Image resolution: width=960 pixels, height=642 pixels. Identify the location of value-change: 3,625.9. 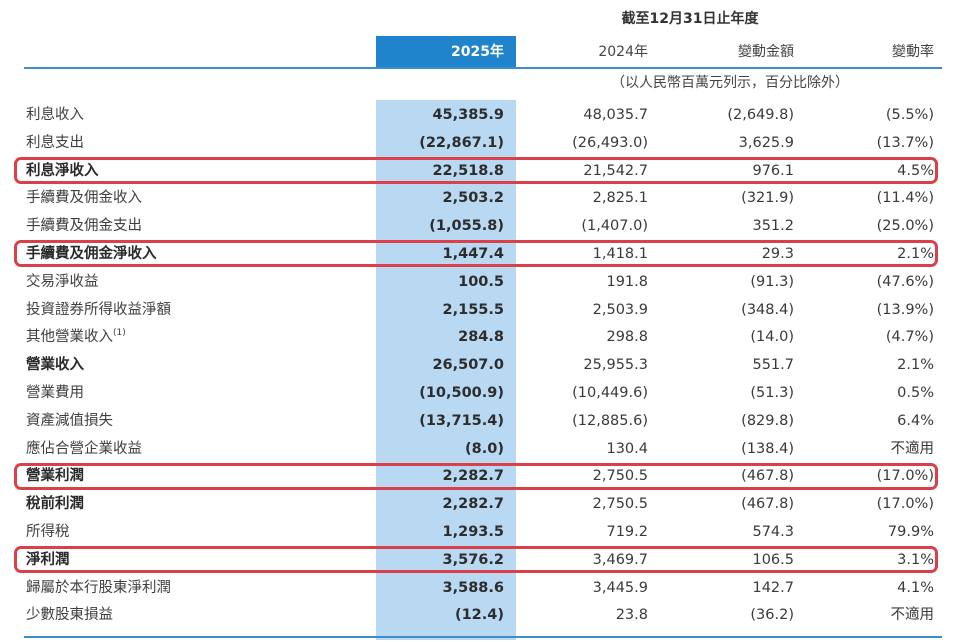
(766, 142).